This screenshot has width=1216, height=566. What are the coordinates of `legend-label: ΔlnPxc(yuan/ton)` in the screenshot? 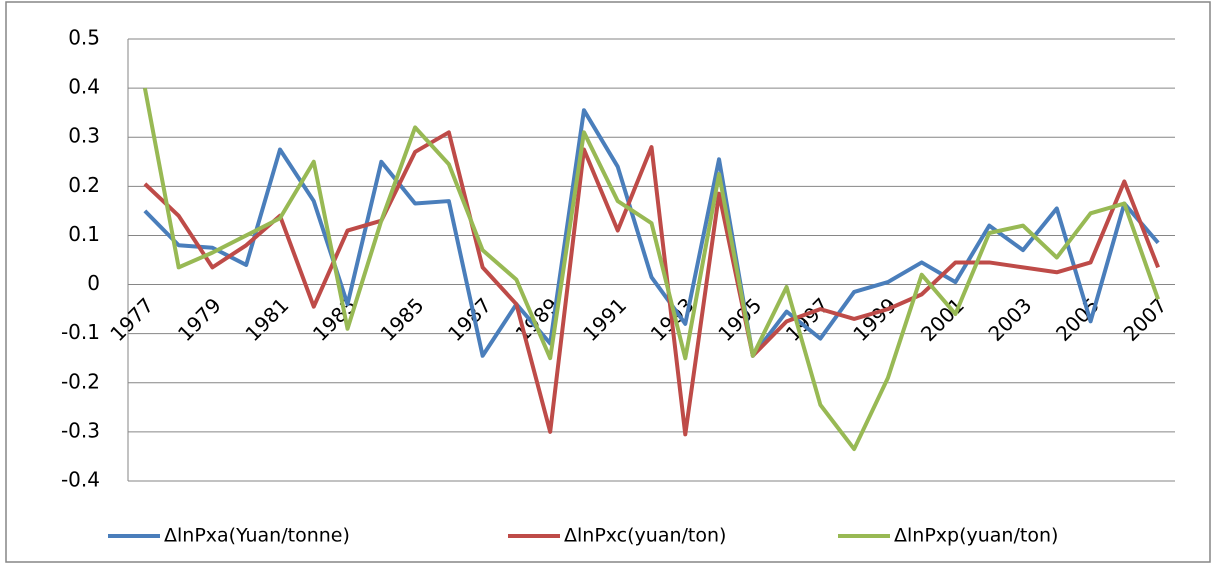 It's located at (645, 536).